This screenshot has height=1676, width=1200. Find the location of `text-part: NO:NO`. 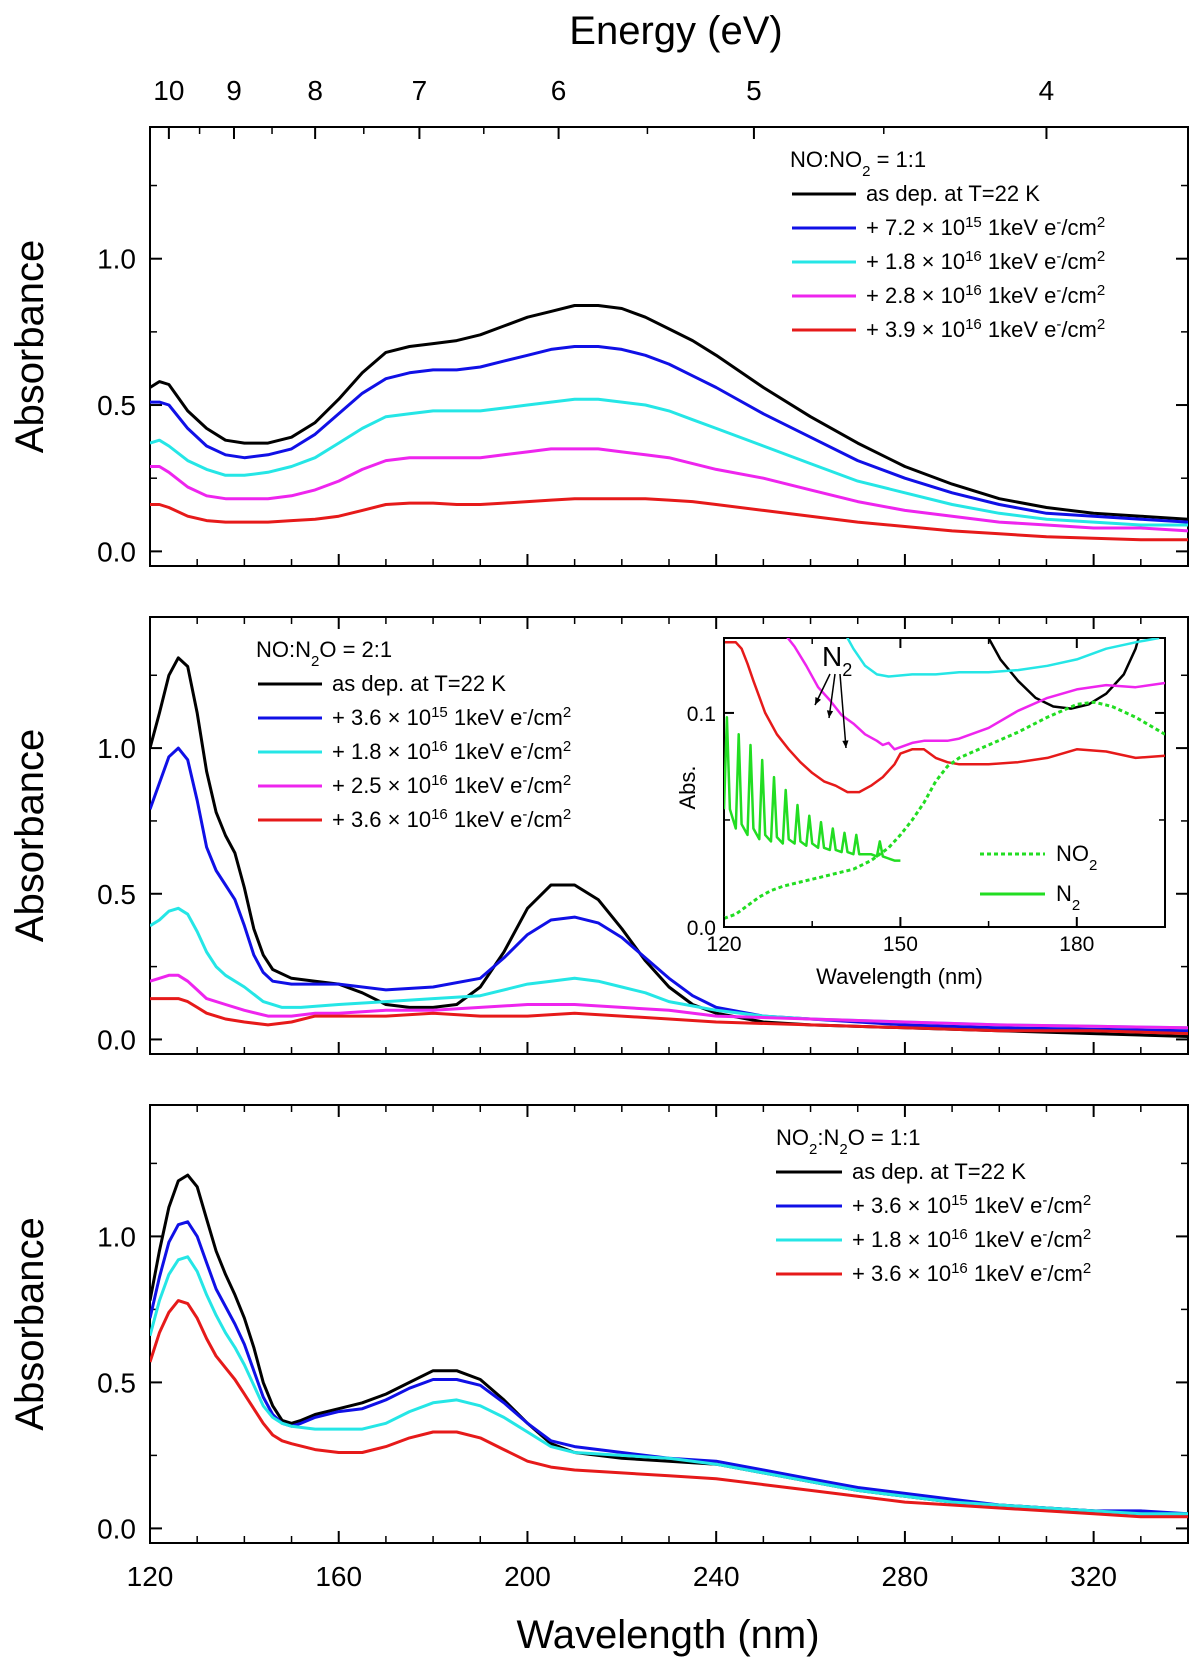

text-part: NO:NO is located at coordinates (826, 159).